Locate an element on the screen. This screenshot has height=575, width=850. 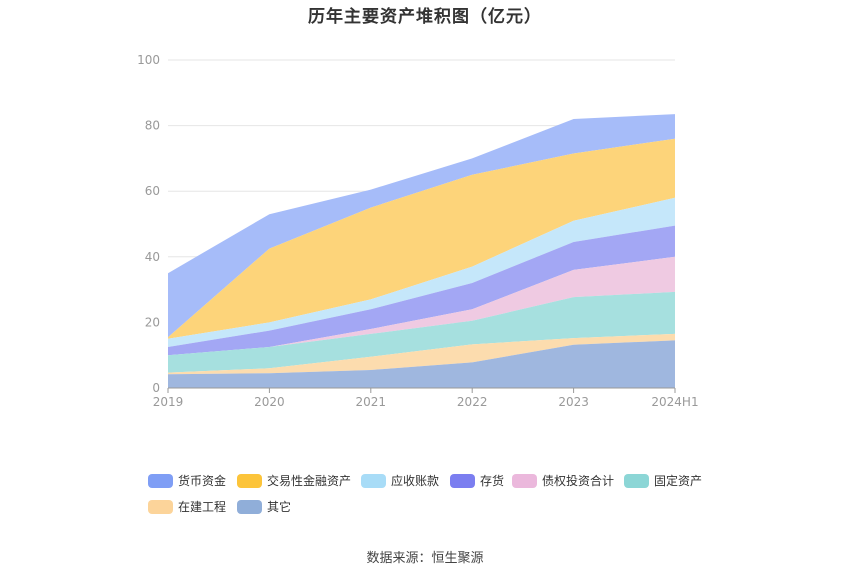
legend-item: 固定资产 is located at coordinates (663, 480).